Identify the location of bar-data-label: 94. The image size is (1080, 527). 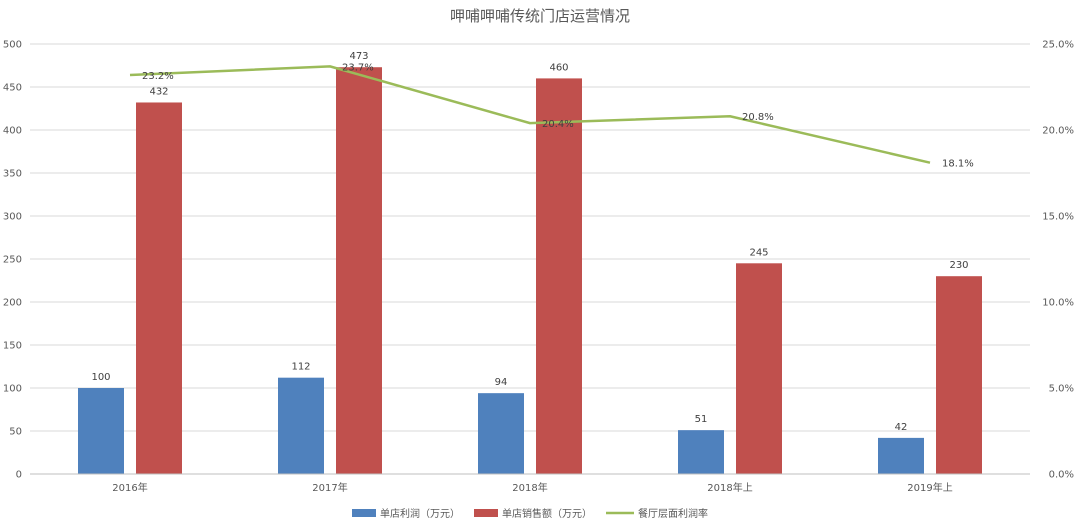
(501, 382).